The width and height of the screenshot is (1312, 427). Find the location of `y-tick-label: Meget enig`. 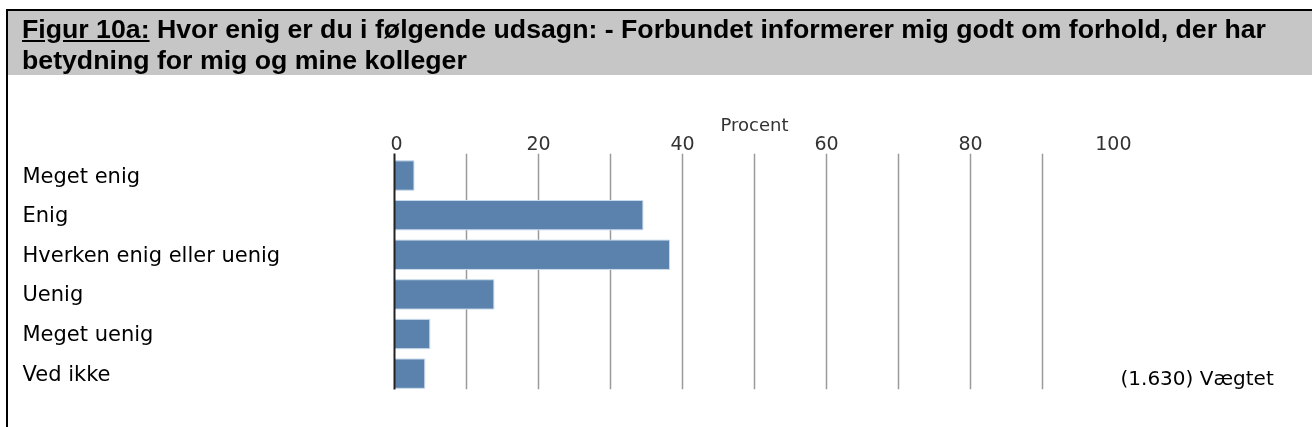

y-tick-label: Meget enig is located at coordinates (81, 175).